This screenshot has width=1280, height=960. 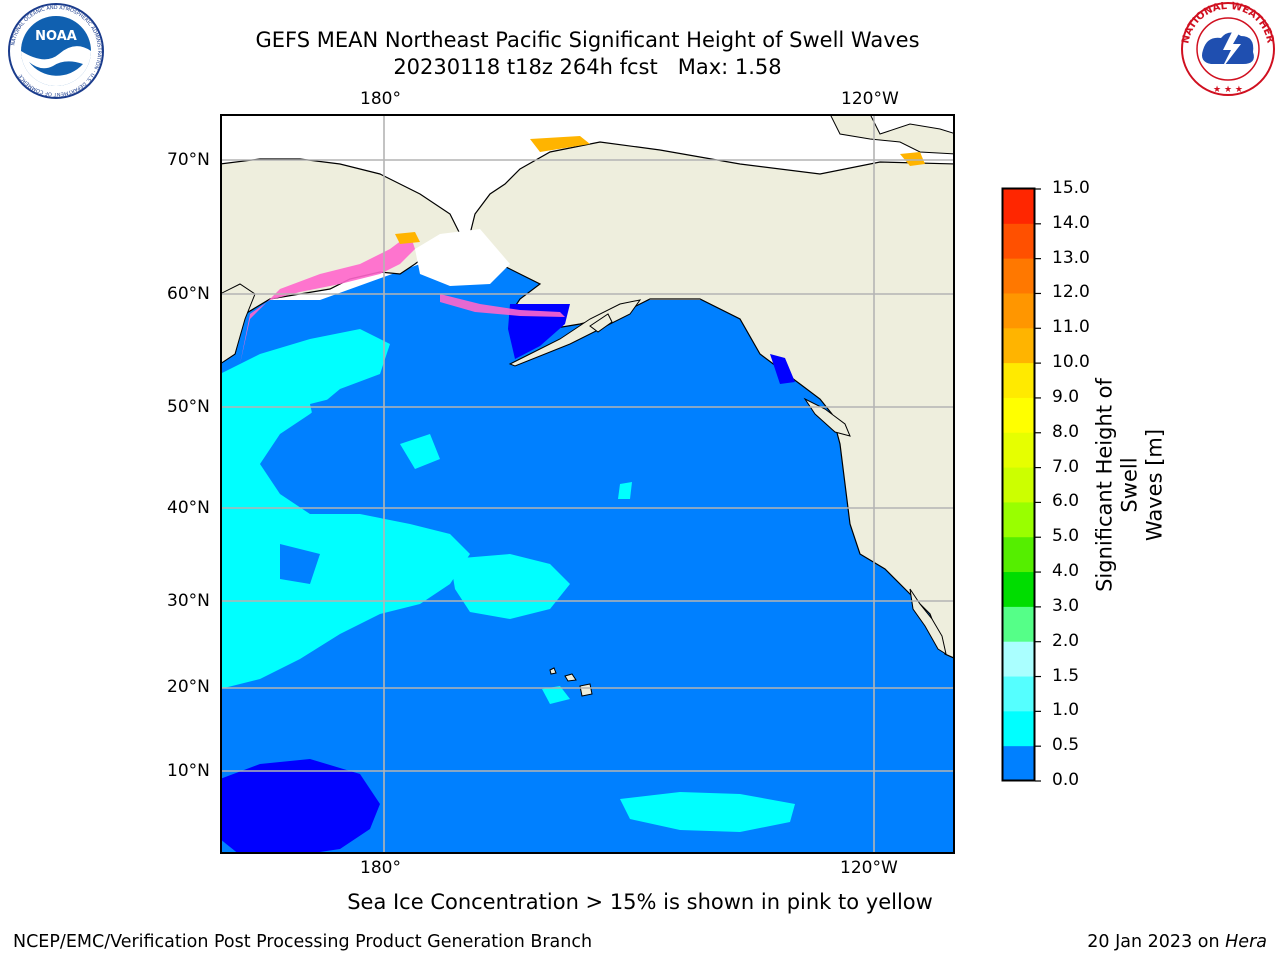 What do you see at coordinates (928, 622) in the screenshot?
I see `baja-california` at bounding box center [928, 622].